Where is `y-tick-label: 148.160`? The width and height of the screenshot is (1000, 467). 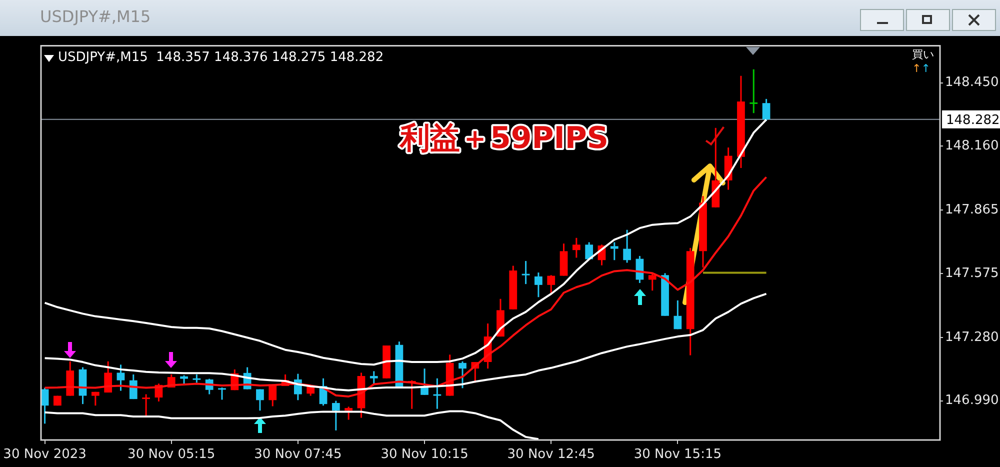 y-tick-label: 148.160 is located at coordinates (972, 146).